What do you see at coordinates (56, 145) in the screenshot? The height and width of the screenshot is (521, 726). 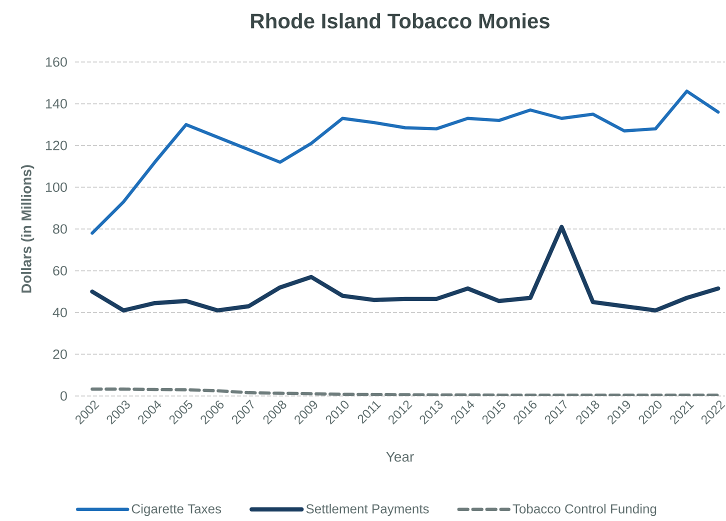 I see `y-tick-label: 120` at bounding box center [56, 145].